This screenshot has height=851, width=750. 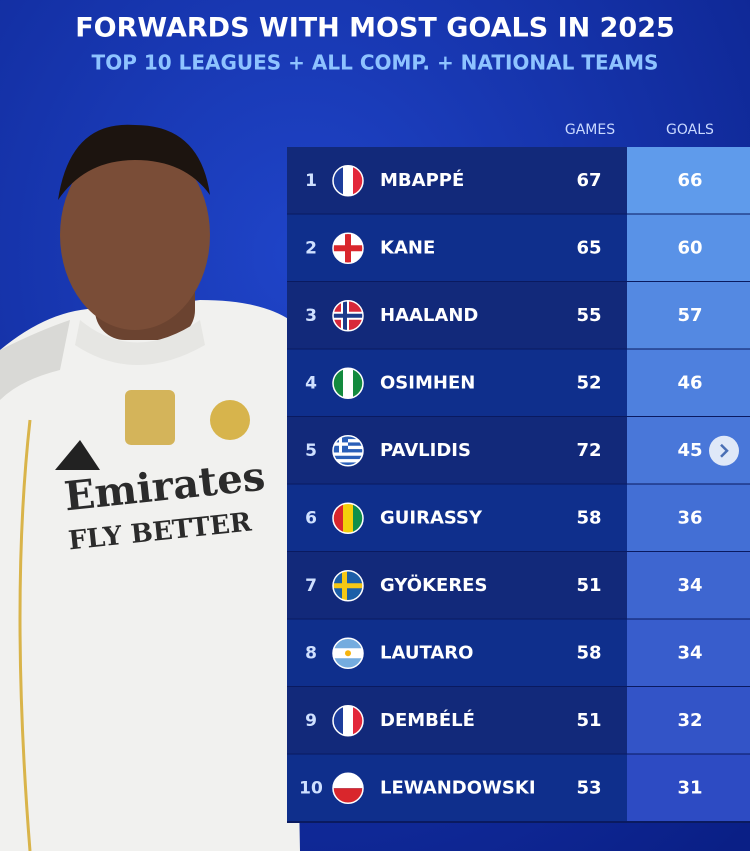 I want to click on rank: 9, so click(x=311, y=721).